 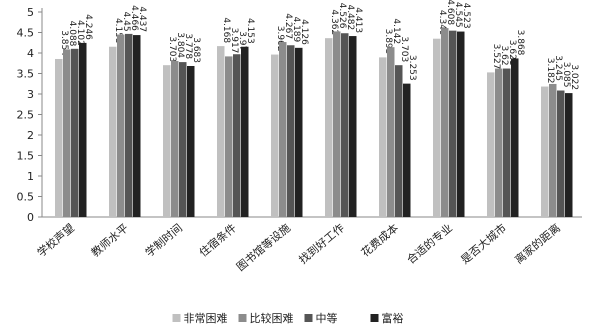 What do you see at coordinates (64, 43) in the screenshot?
I see `bar-value-label: 3.854` at bounding box center [64, 43].